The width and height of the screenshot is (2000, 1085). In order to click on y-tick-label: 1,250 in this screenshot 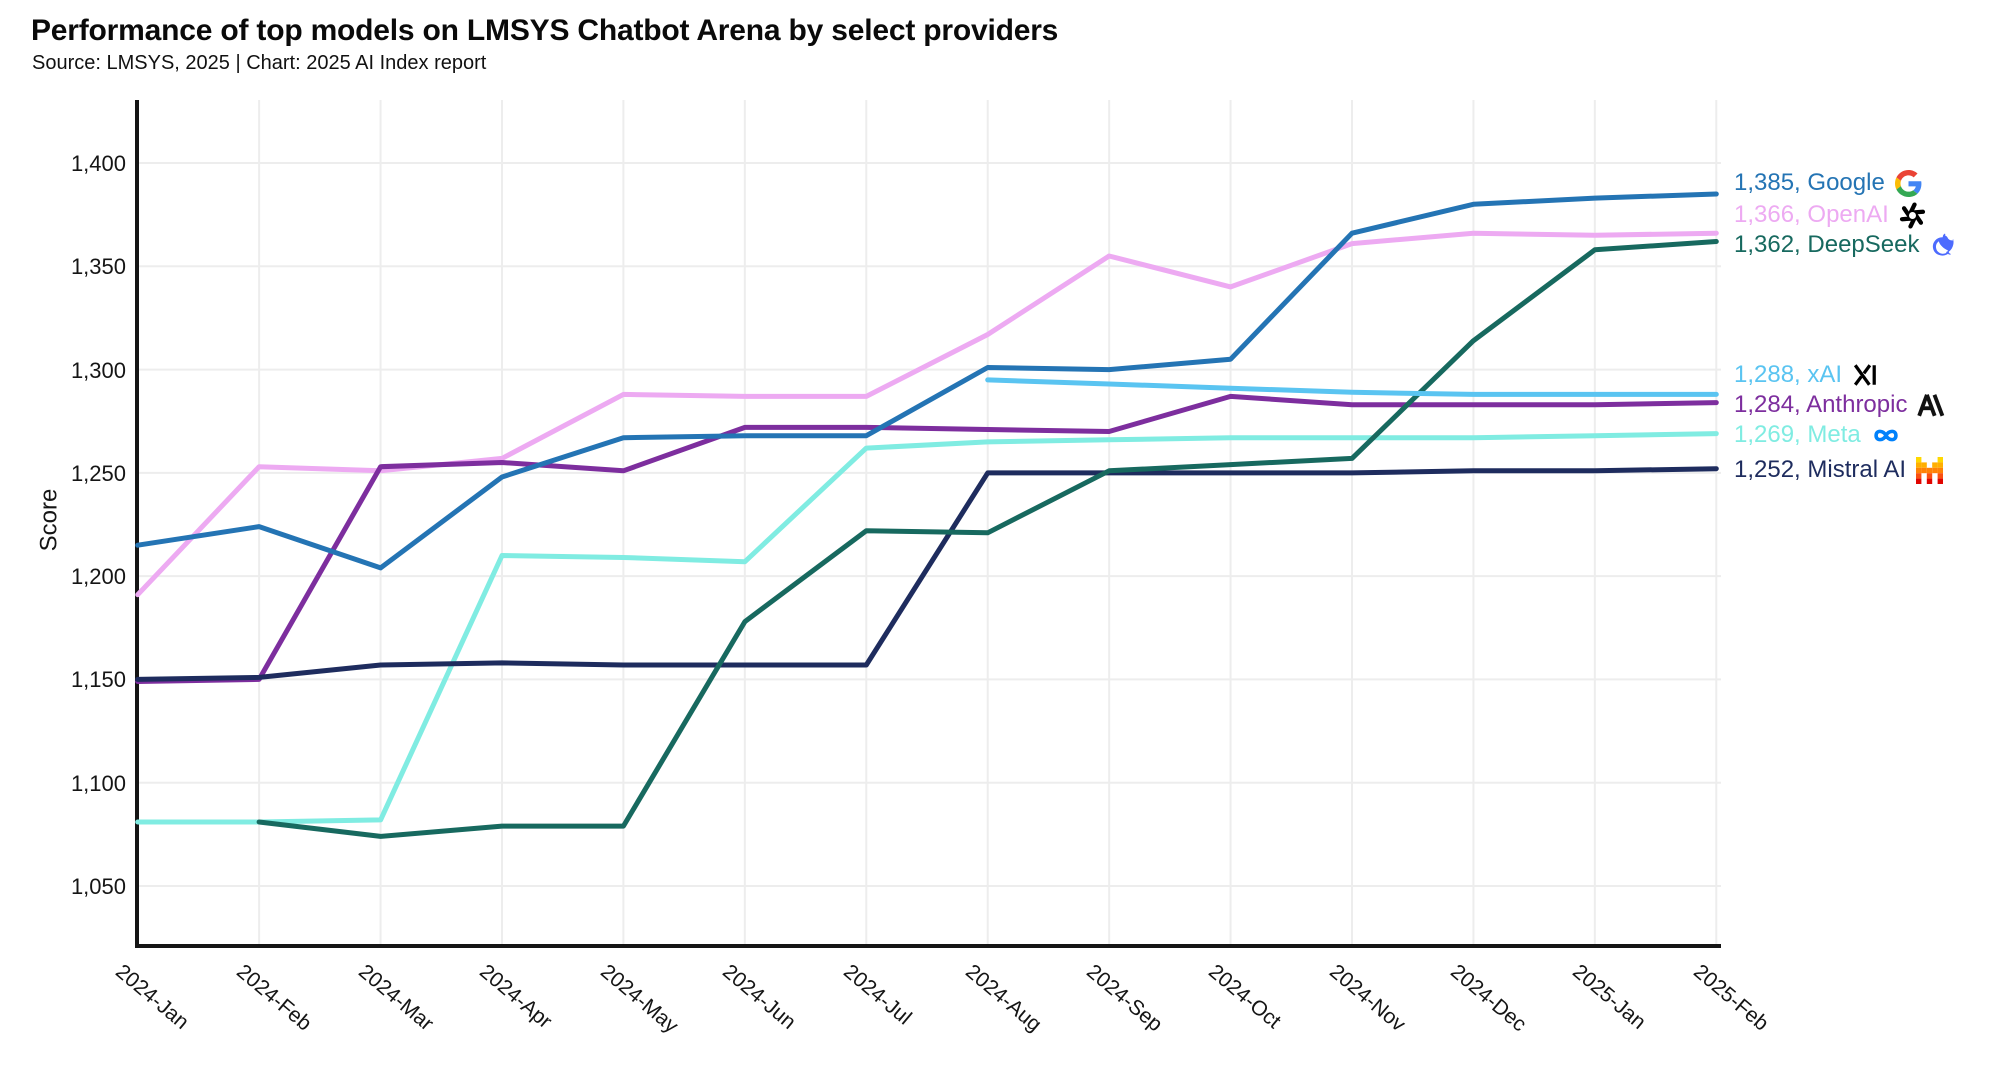, I will do `click(98, 473)`.